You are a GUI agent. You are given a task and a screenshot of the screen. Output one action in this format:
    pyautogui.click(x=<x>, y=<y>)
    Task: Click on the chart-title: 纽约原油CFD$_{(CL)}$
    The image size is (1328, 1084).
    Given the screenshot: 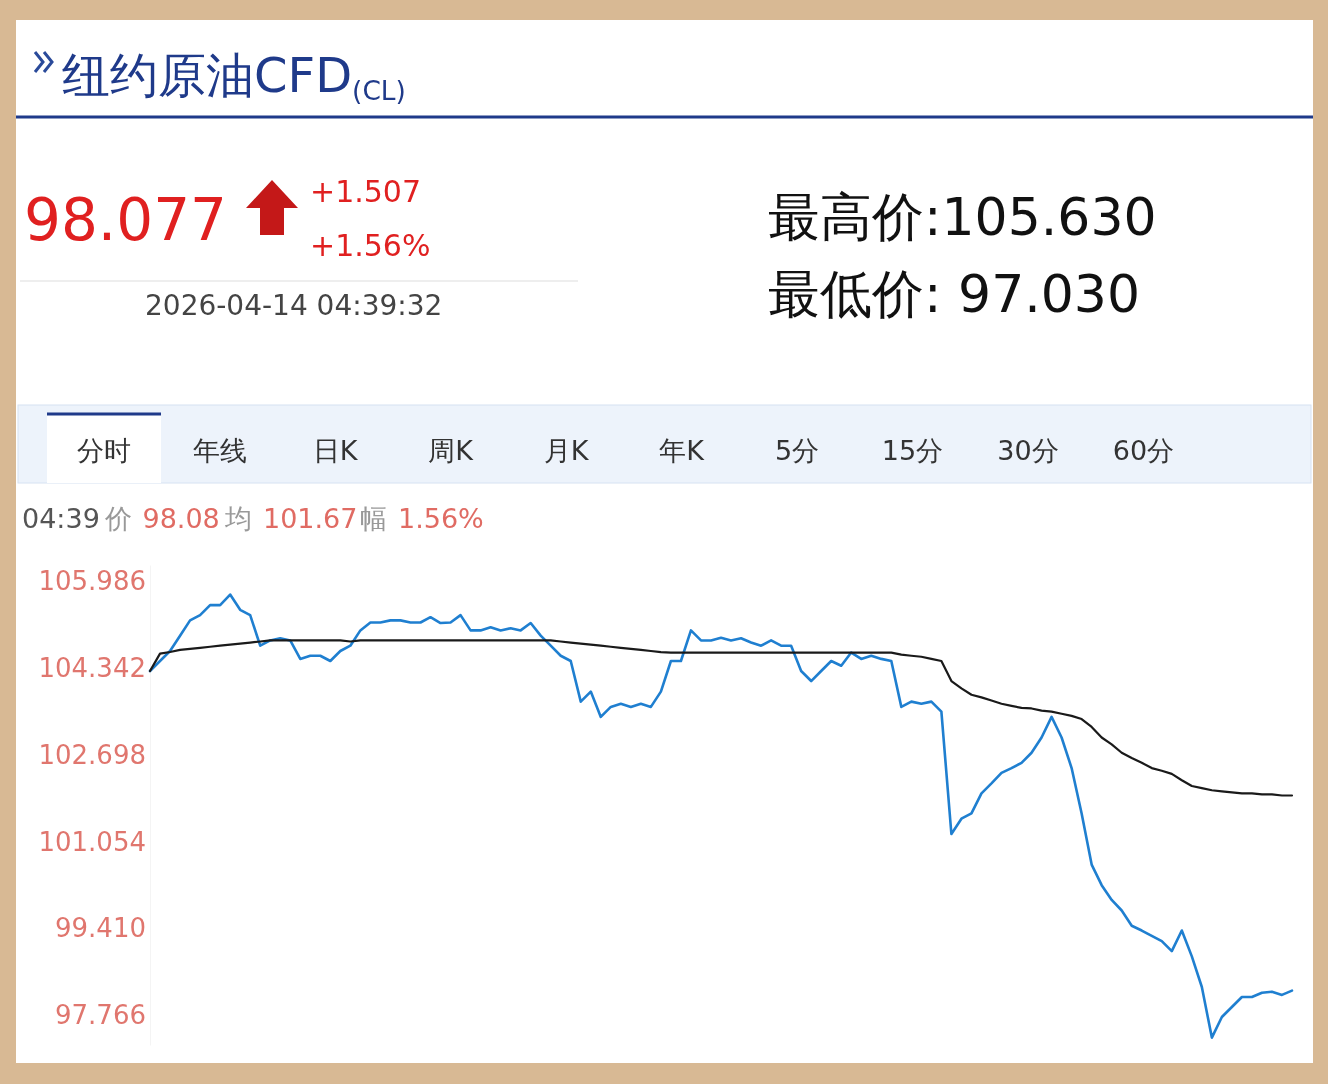 What is the action you would take?
    pyautogui.click(x=234, y=76)
    